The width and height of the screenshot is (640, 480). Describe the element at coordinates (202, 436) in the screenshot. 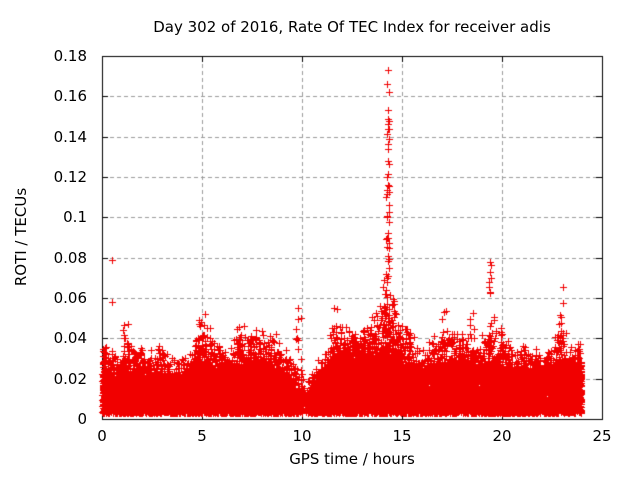

I see `x-tick-label: 5` at that location.